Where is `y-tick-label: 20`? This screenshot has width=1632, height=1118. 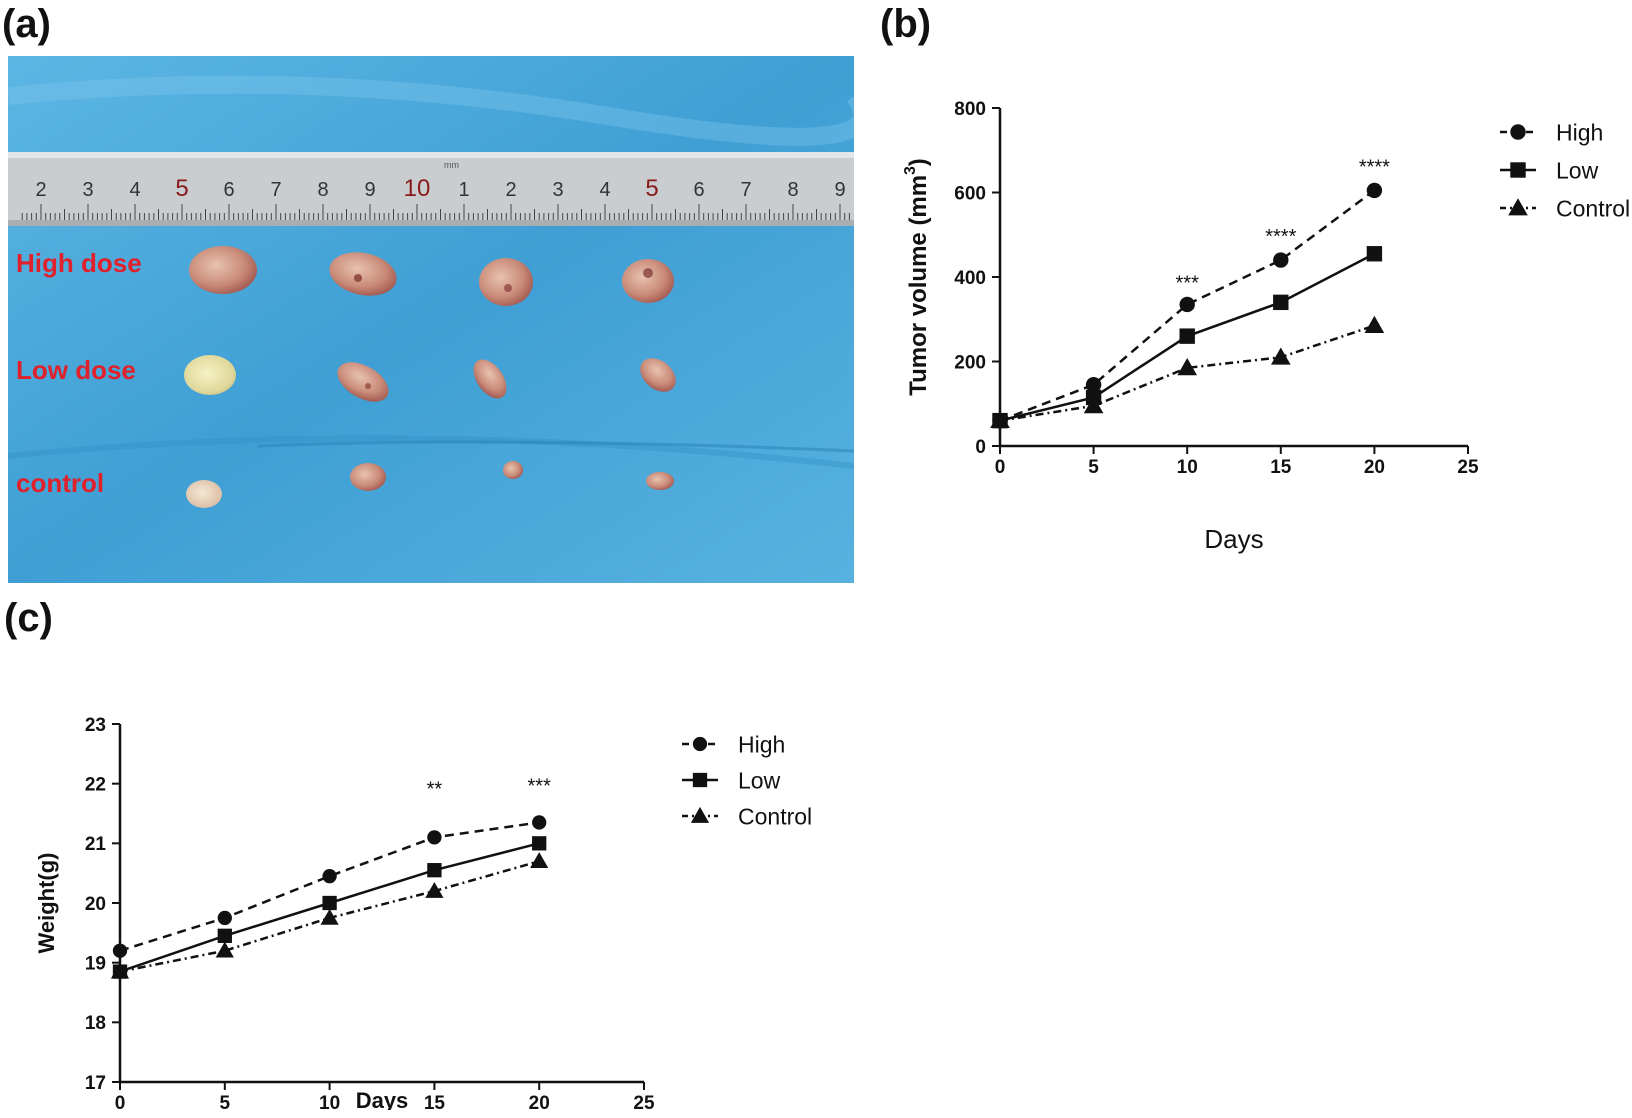 y-tick-label: 20 is located at coordinates (95, 904).